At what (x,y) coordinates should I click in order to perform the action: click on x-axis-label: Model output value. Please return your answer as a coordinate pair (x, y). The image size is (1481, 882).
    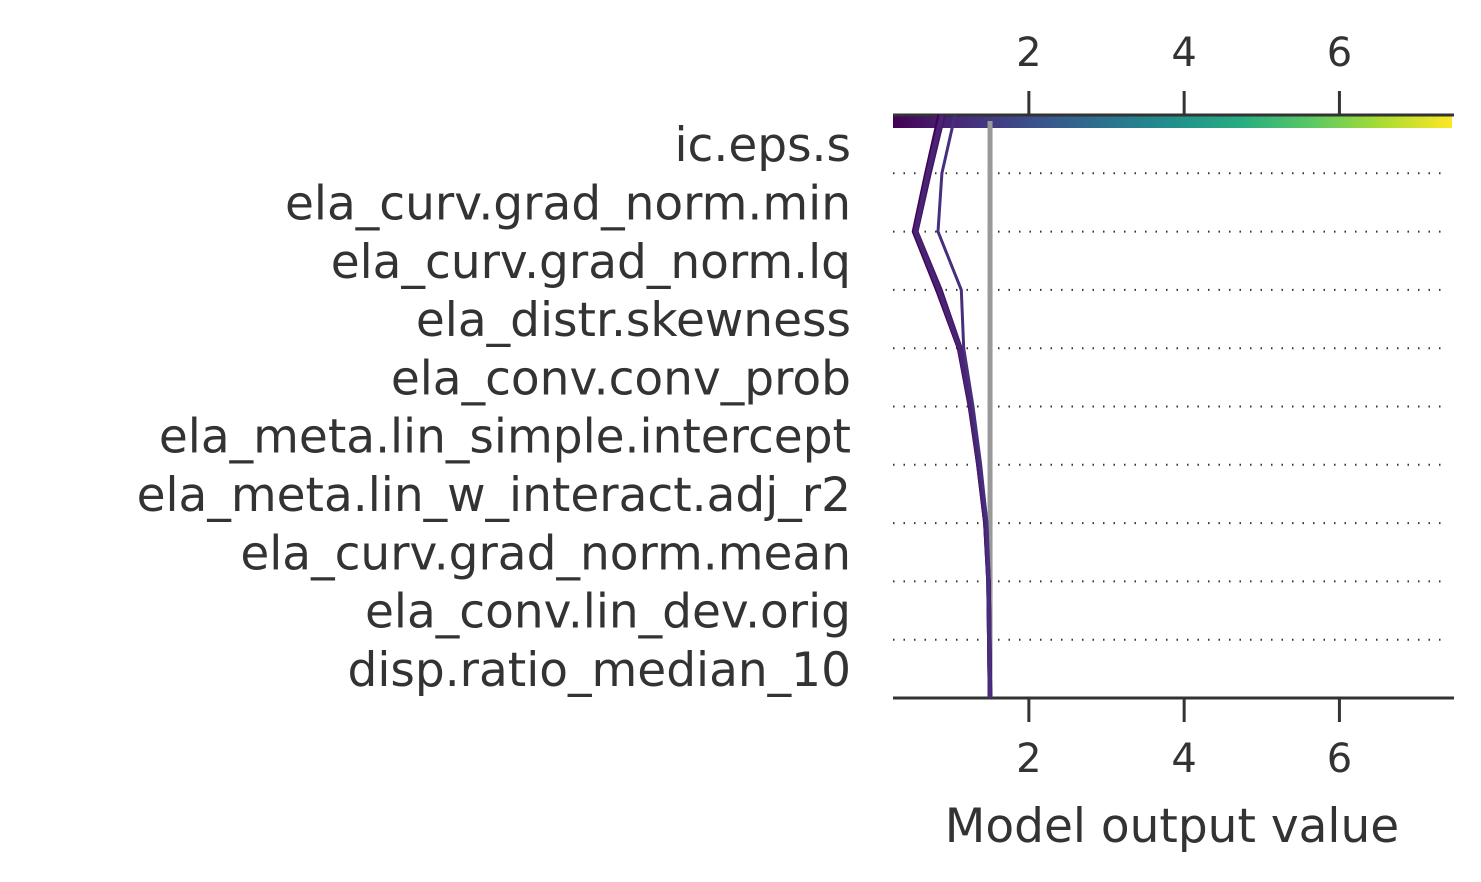
    Looking at the image, I should click on (1172, 826).